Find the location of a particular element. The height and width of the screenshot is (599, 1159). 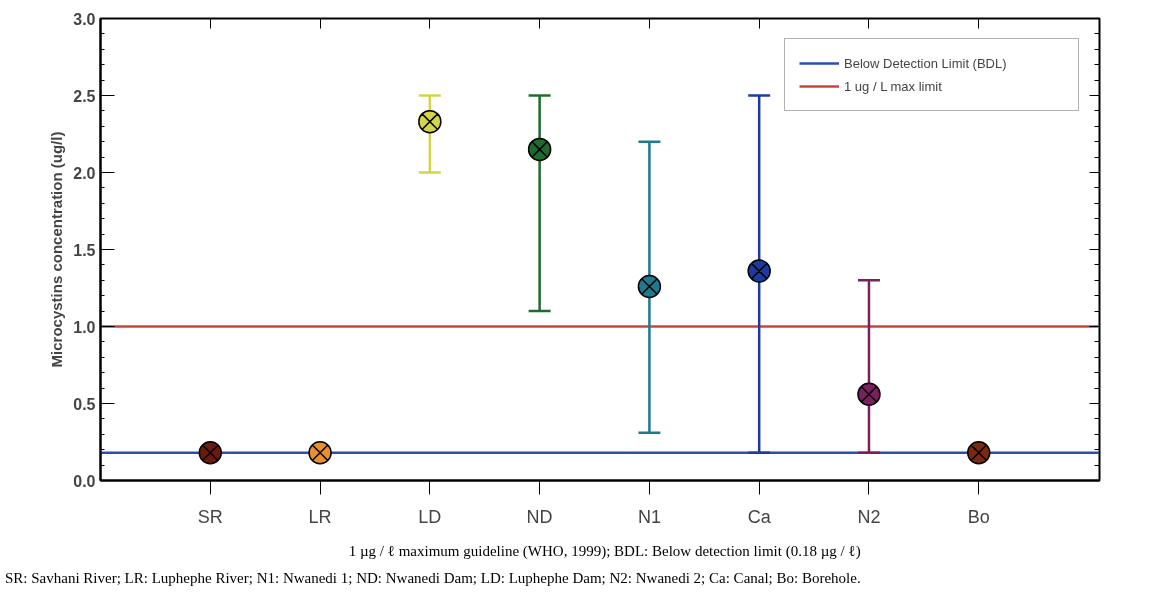

x-tick-label: LD is located at coordinates (430, 516).